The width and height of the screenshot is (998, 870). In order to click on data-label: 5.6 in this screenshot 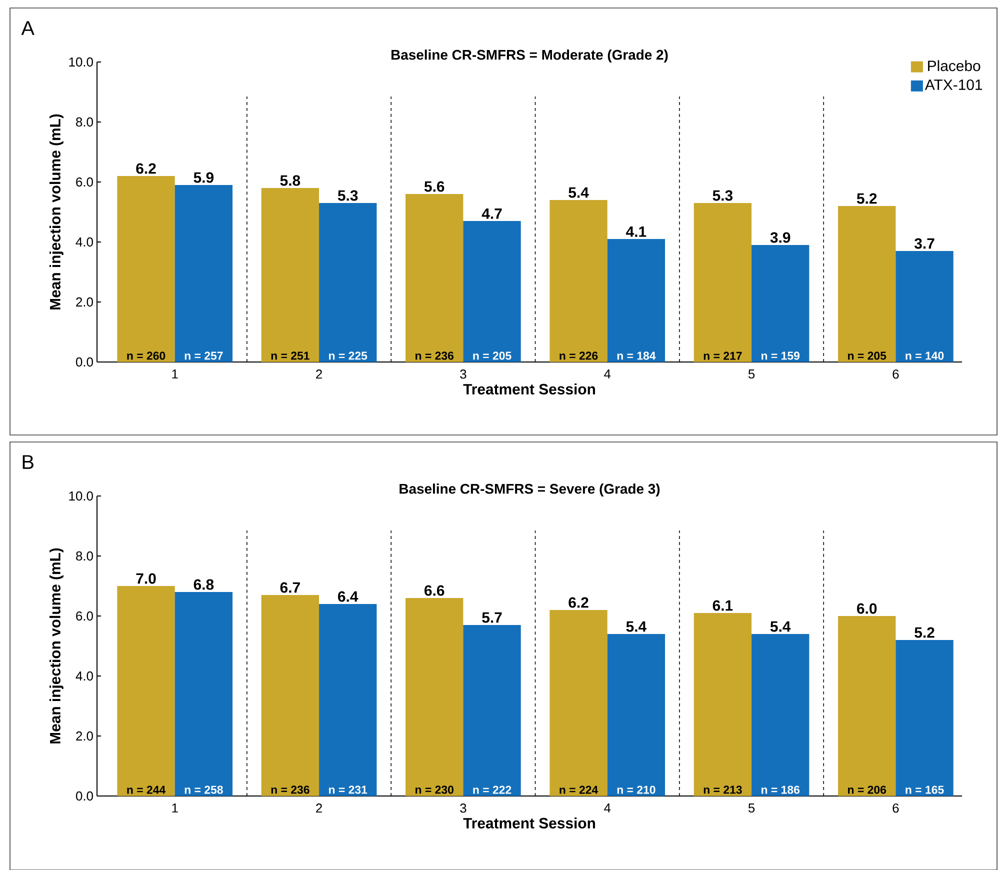, I will do `click(434, 186)`.